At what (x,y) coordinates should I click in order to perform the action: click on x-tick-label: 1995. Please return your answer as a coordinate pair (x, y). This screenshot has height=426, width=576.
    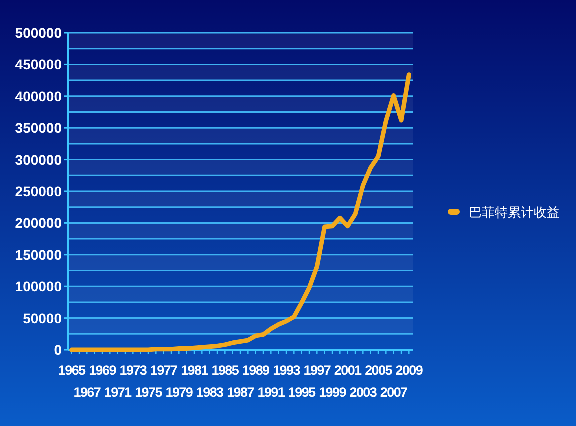
    Looking at the image, I should click on (302, 392).